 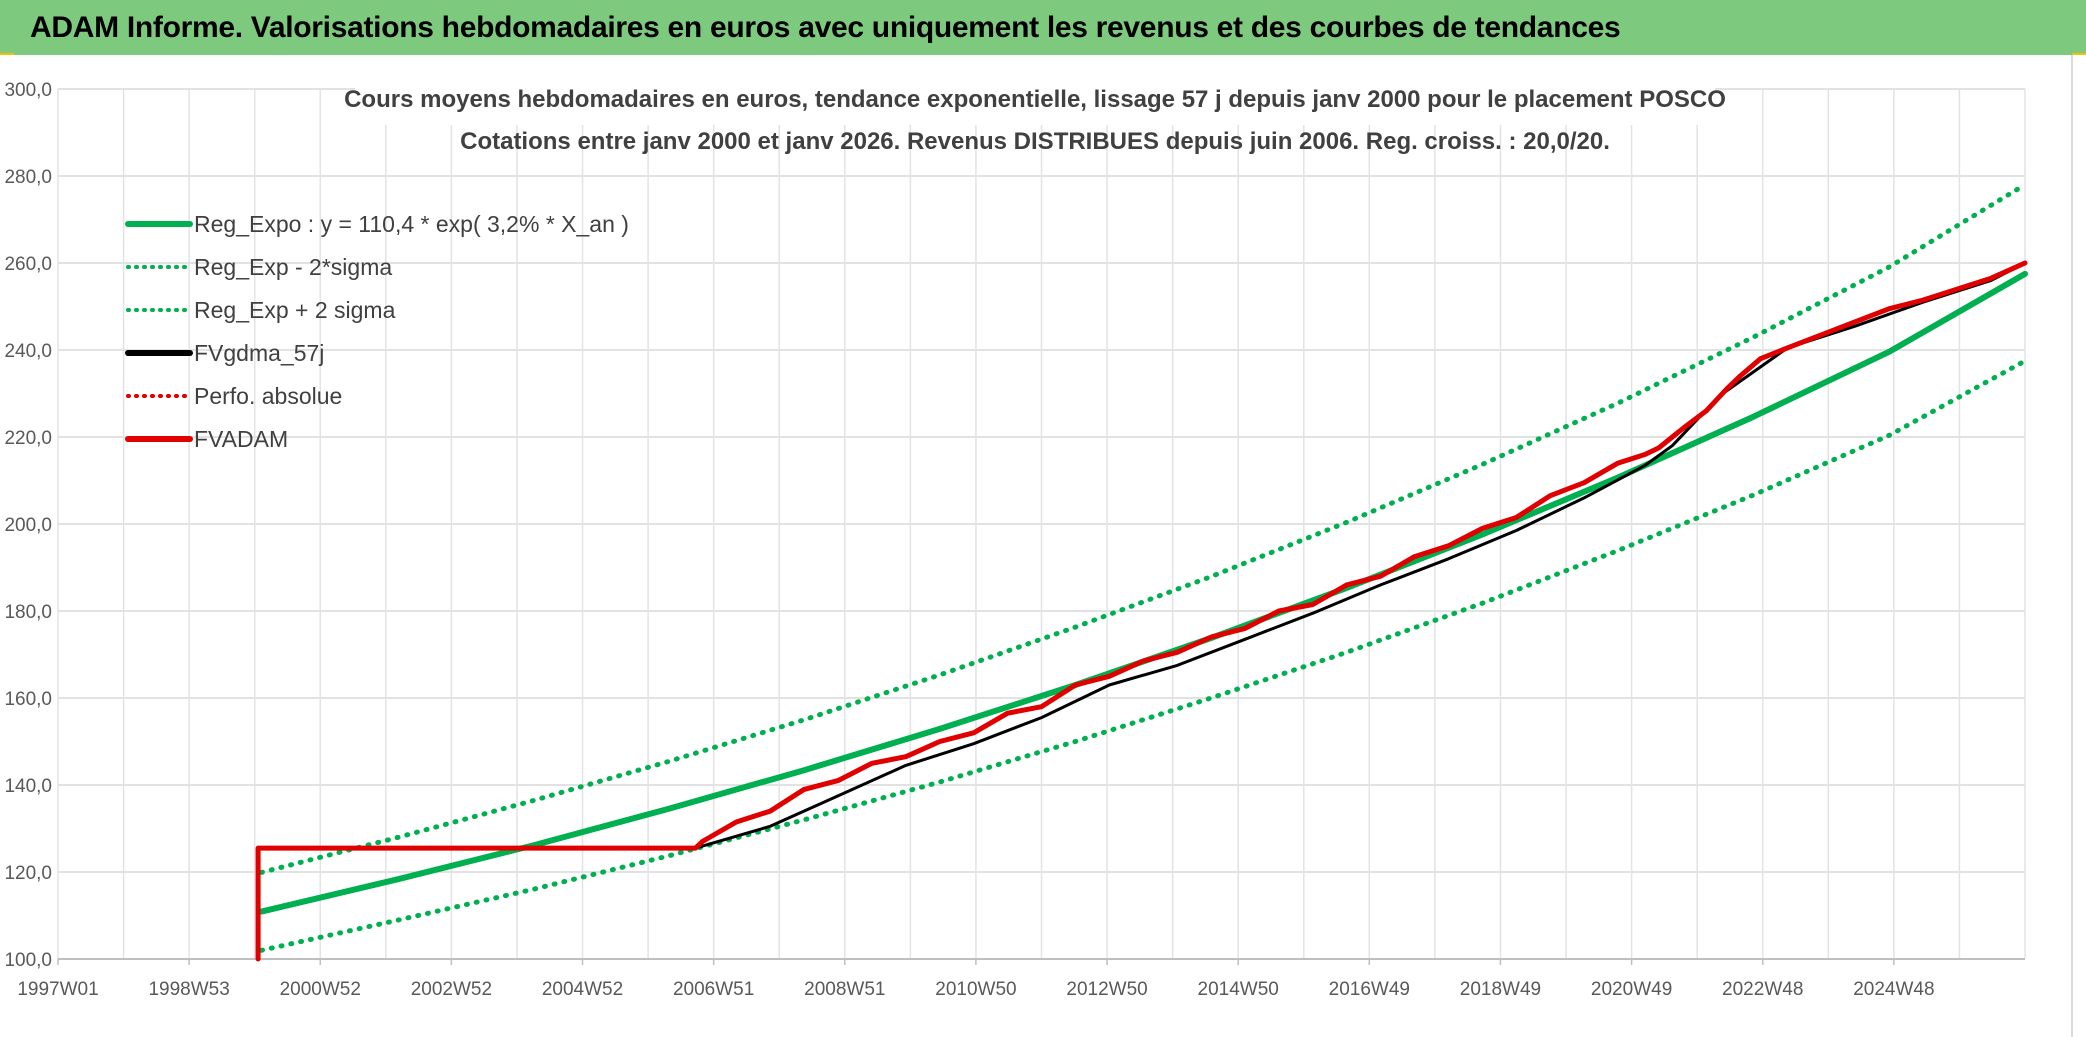 I want to click on legend-label: FVADAM, so click(x=241, y=439).